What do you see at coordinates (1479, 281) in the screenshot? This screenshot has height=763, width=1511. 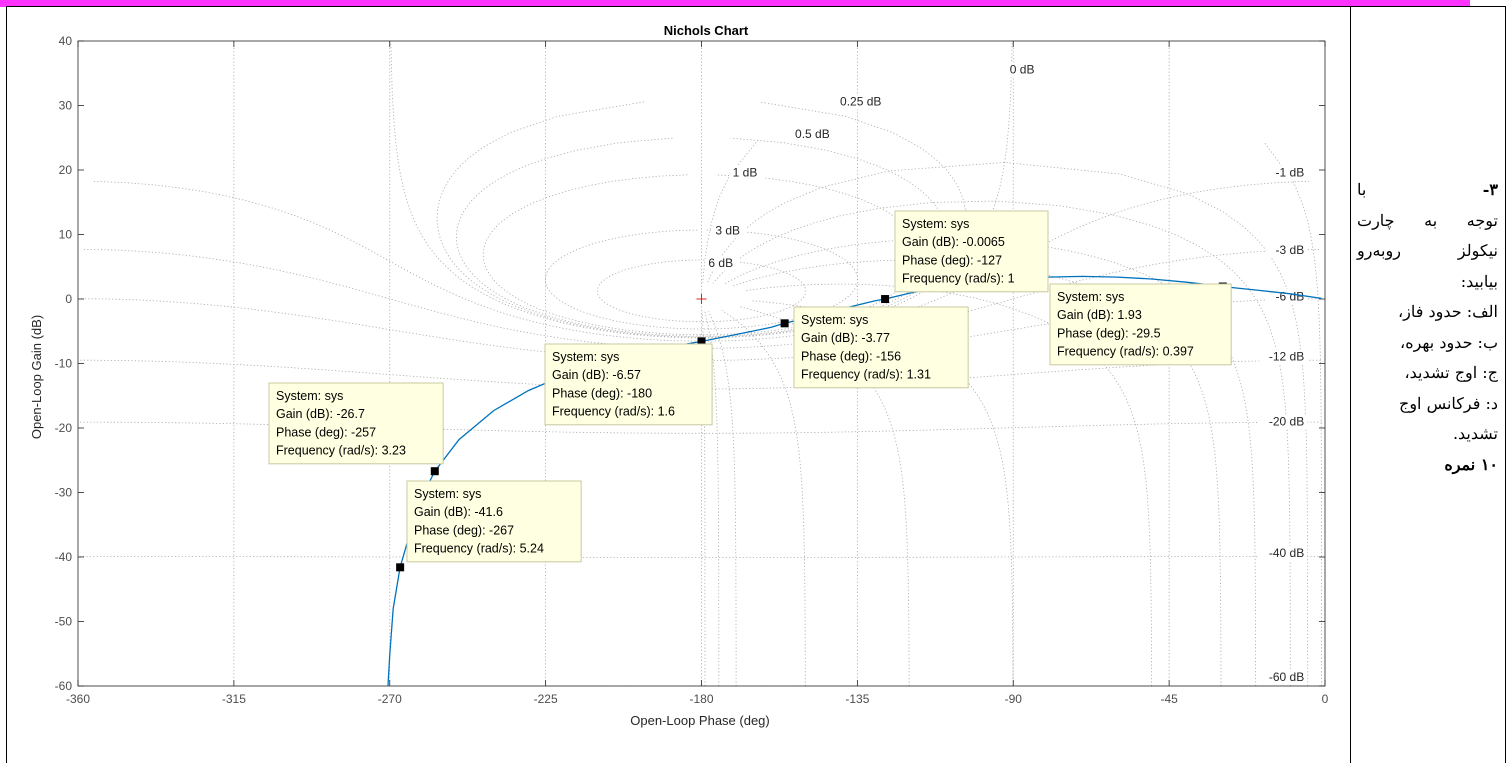 I see `question-line-3: بیابید:` at bounding box center [1479, 281].